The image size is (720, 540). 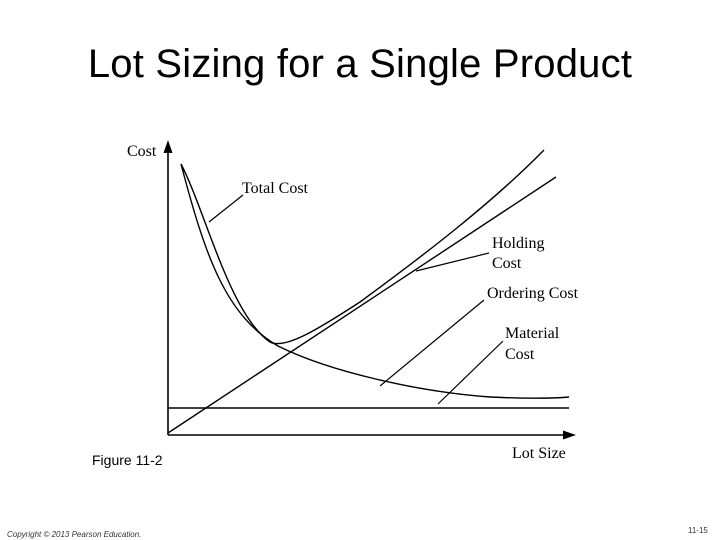 What do you see at coordinates (507, 263) in the screenshot?
I see `holding-cost-label-line2: Cost` at bounding box center [507, 263].